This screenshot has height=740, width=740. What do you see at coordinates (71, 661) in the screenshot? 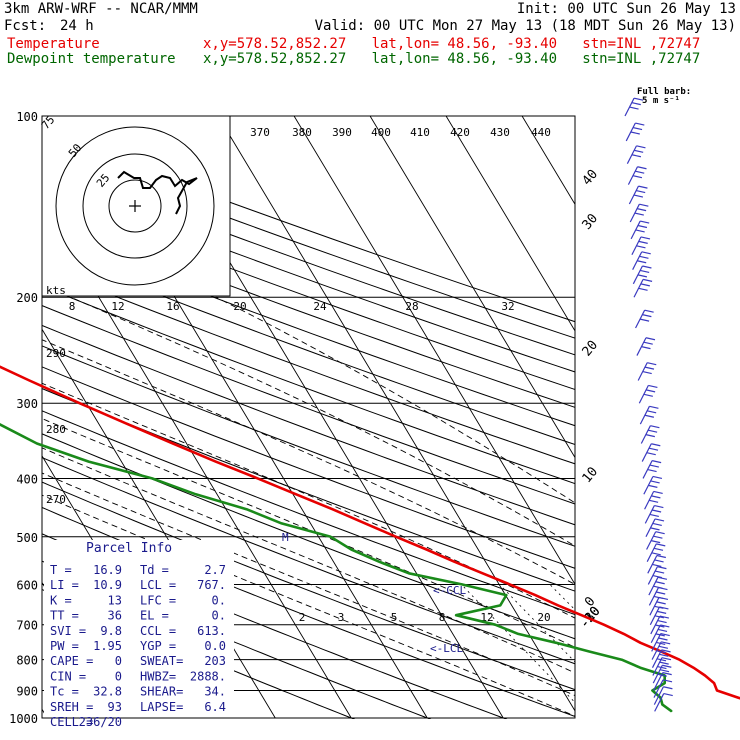
I see `parcel-row-label: CAPE =` at bounding box center [71, 661].